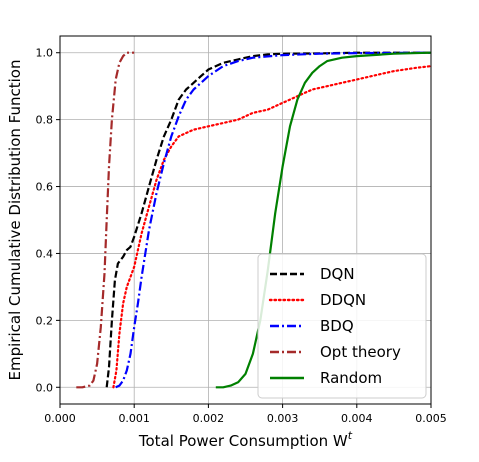 The image size is (479, 462). What do you see at coordinates (134, 418) in the screenshot?
I see `x-tick-label: 0.001` at bounding box center [134, 418].